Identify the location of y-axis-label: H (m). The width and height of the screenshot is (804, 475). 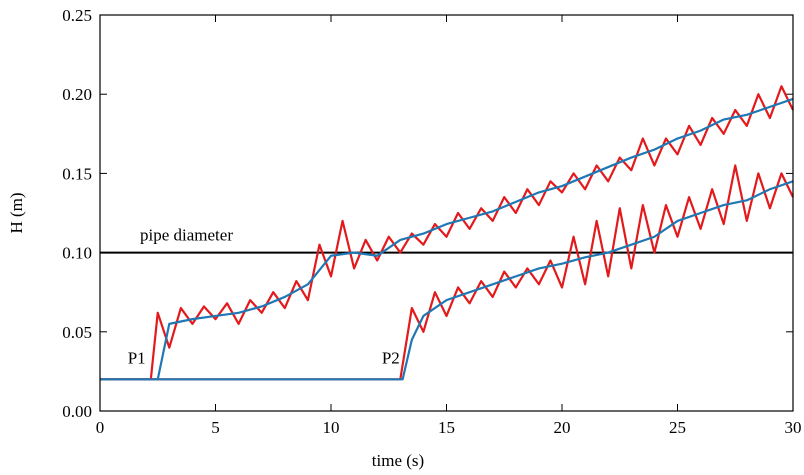
(16, 212).